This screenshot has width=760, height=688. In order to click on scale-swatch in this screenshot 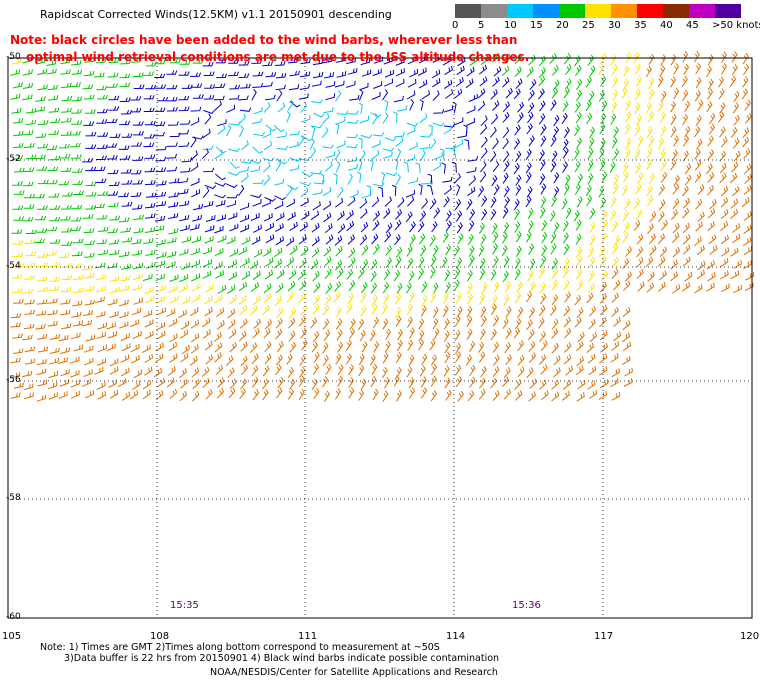, I will do `click(546, 11)`.